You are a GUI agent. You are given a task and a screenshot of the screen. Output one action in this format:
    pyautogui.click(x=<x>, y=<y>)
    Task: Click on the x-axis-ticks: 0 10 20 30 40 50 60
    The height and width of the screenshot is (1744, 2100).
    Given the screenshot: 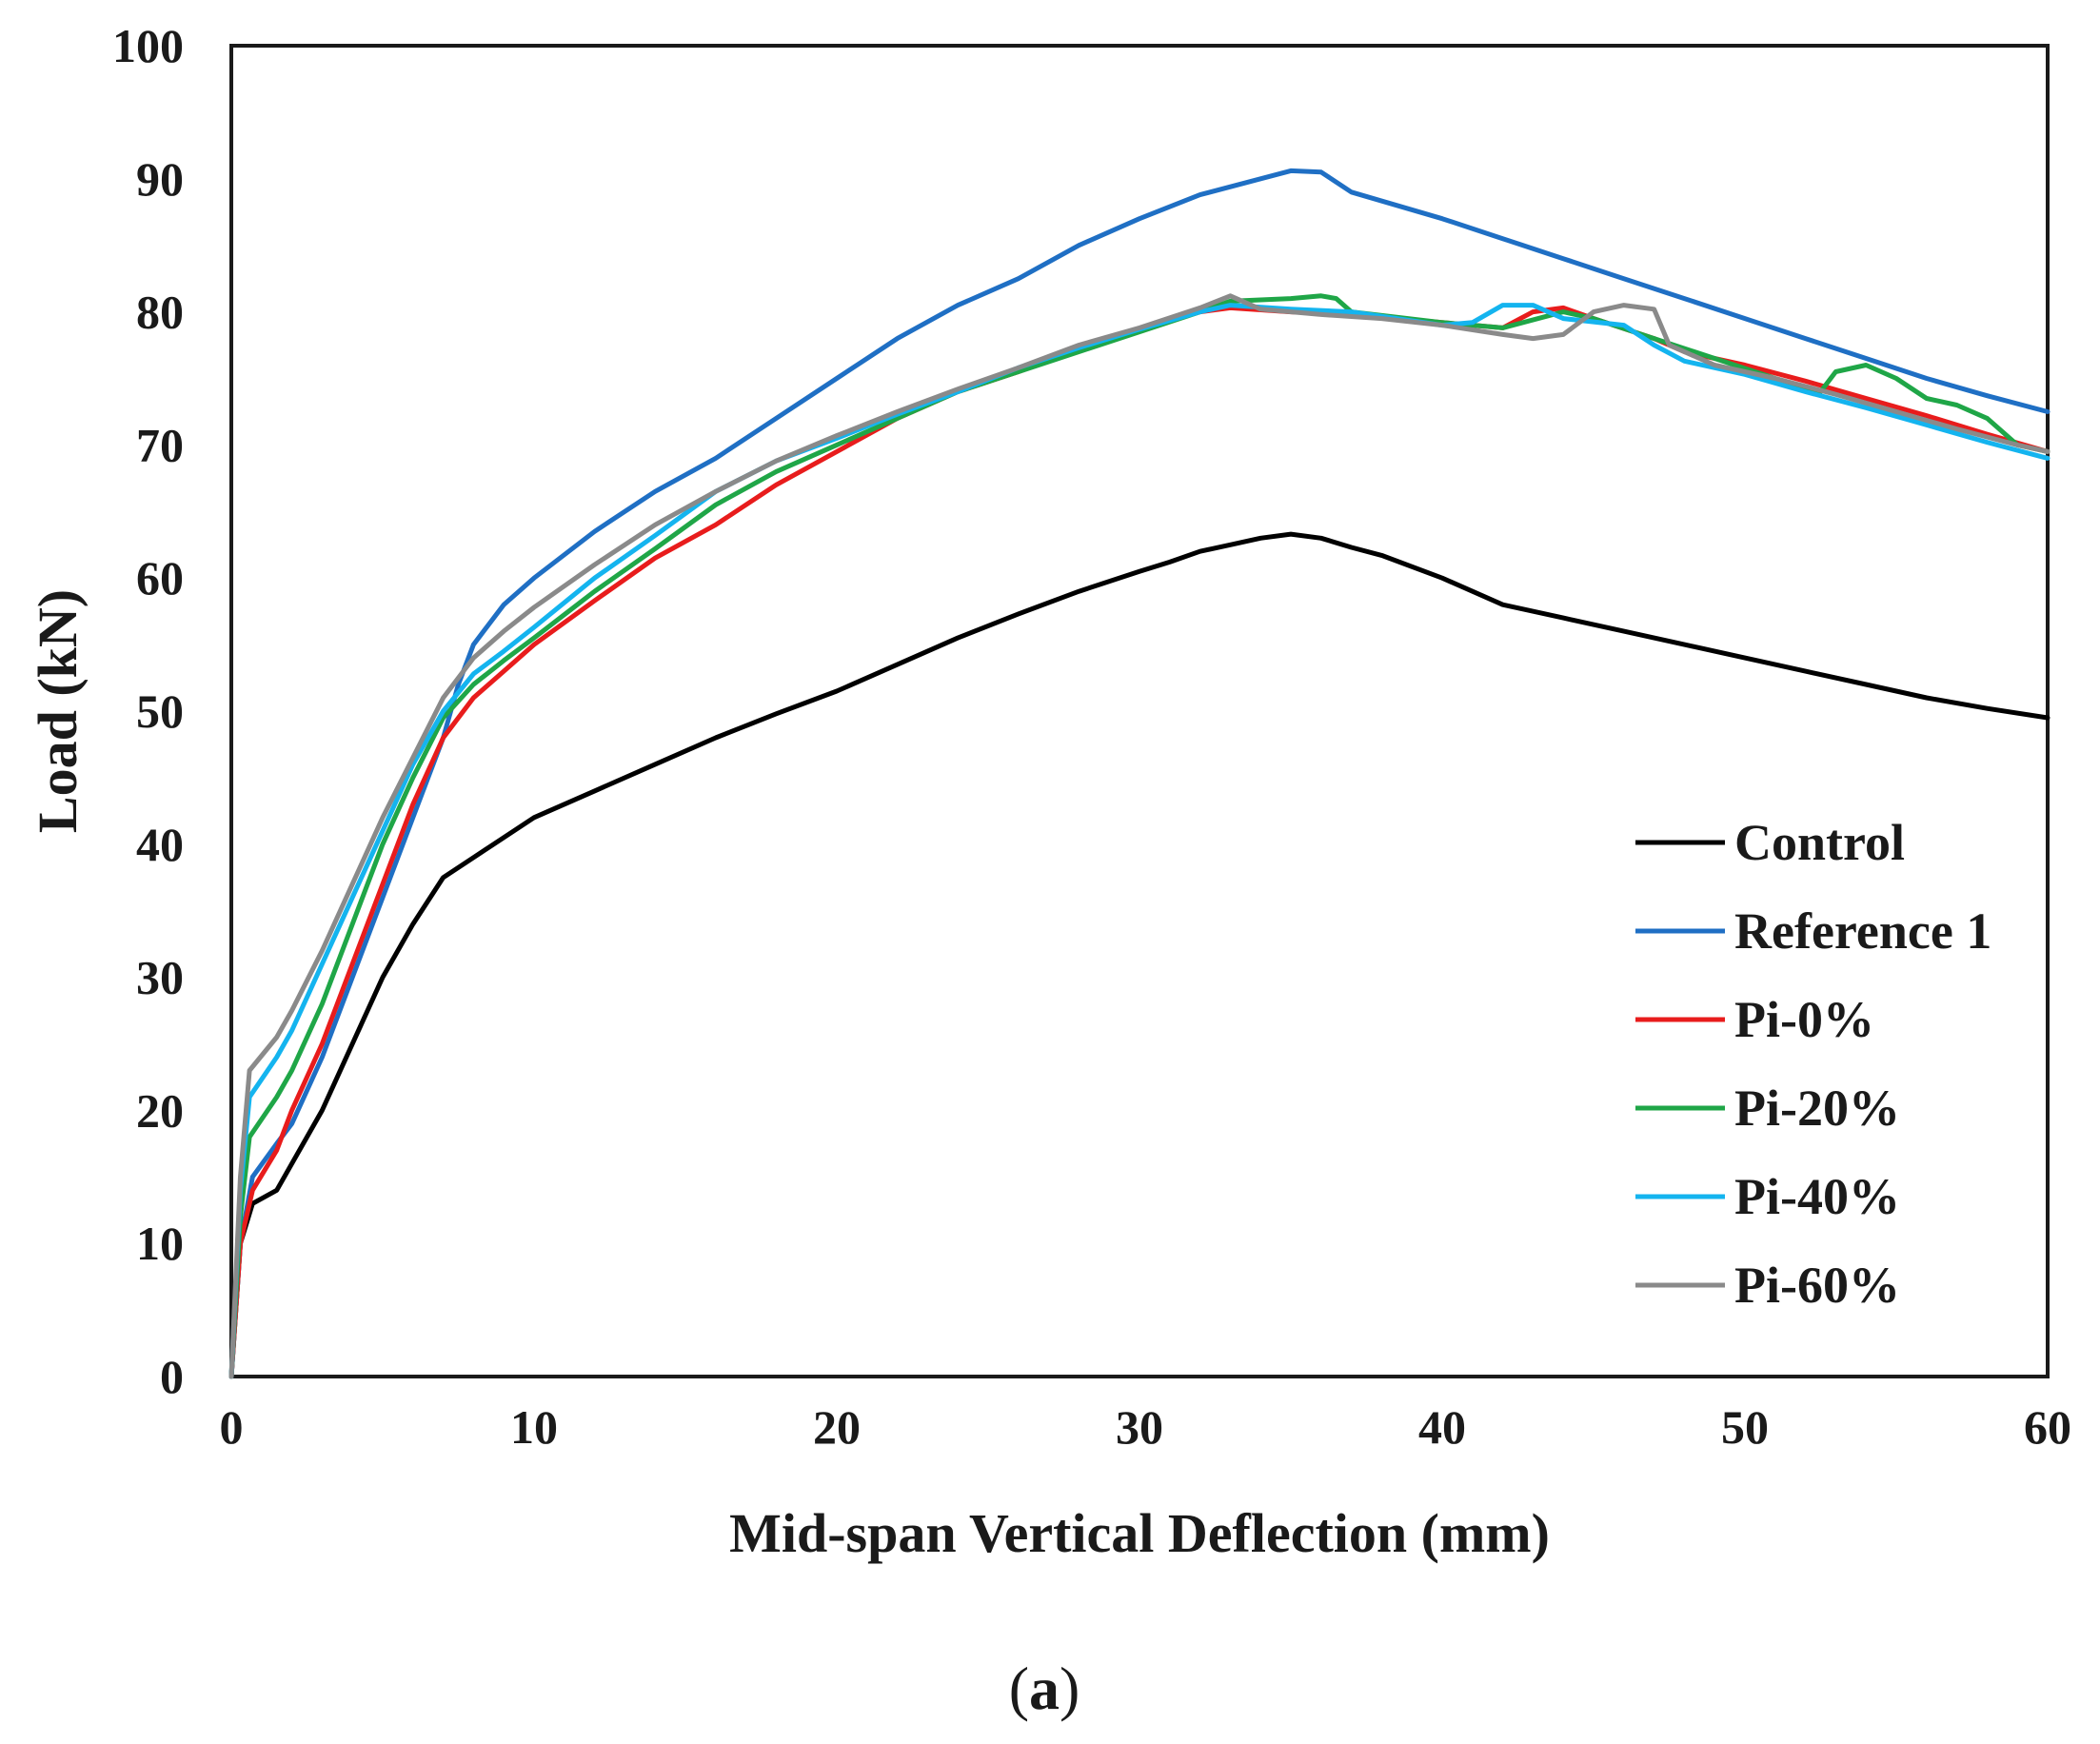 What is the action you would take?
    pyautogui.click(x=1146, y=1427)
    